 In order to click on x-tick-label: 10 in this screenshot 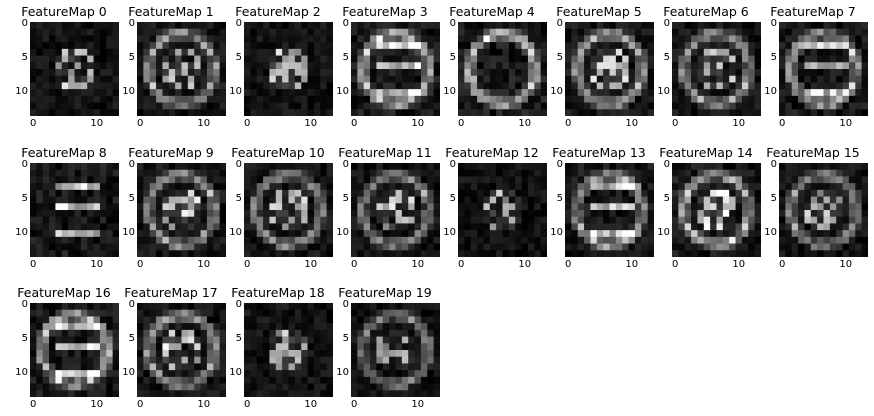, I will do `click(739, 264)`.